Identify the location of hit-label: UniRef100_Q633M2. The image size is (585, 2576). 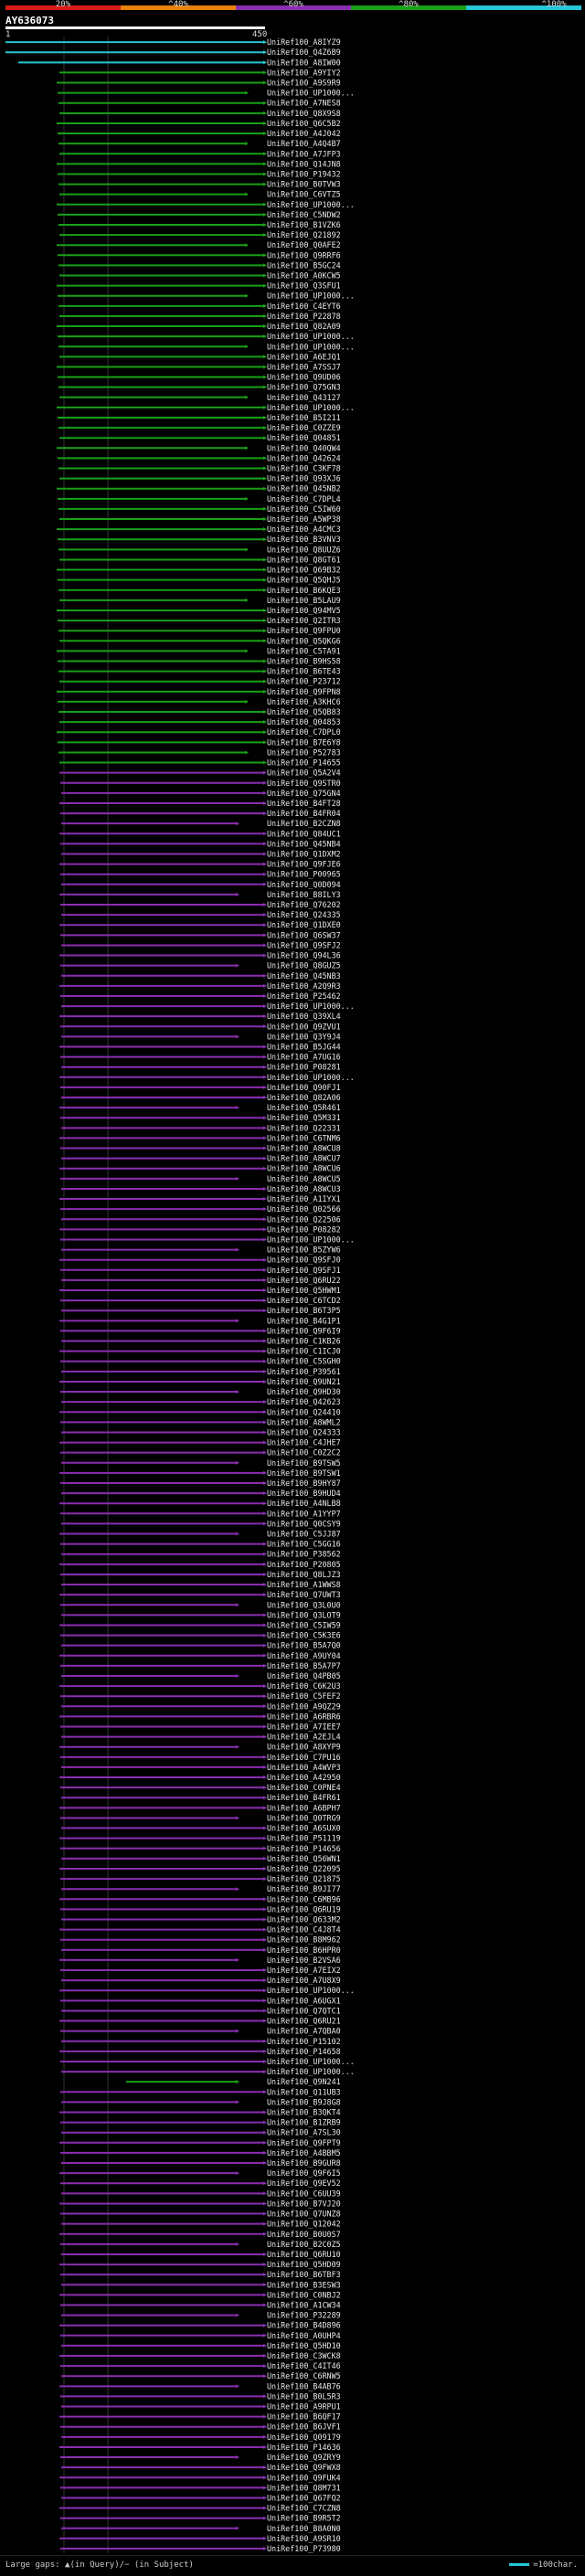
(304, 1919).